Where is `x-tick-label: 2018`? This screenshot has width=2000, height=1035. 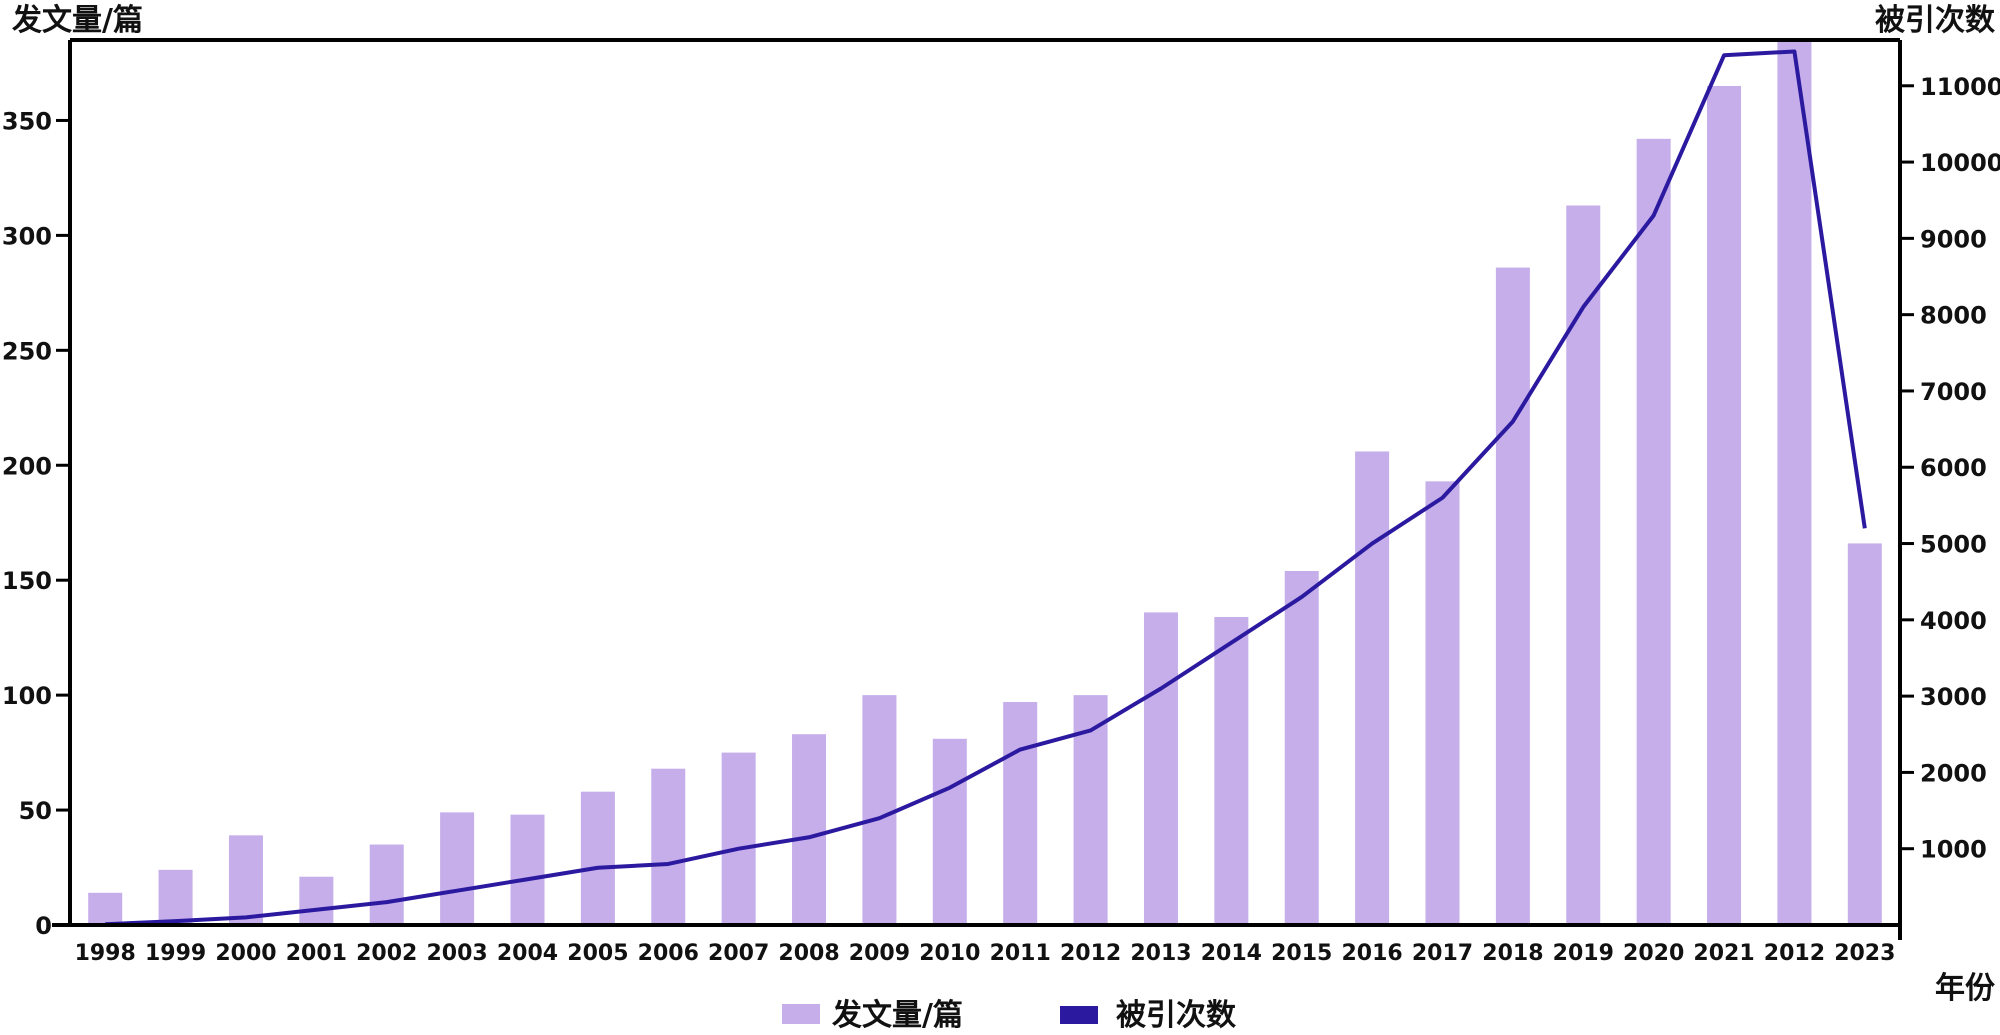
x-tick-label: 2018 is located at coordinates (1512, 953).